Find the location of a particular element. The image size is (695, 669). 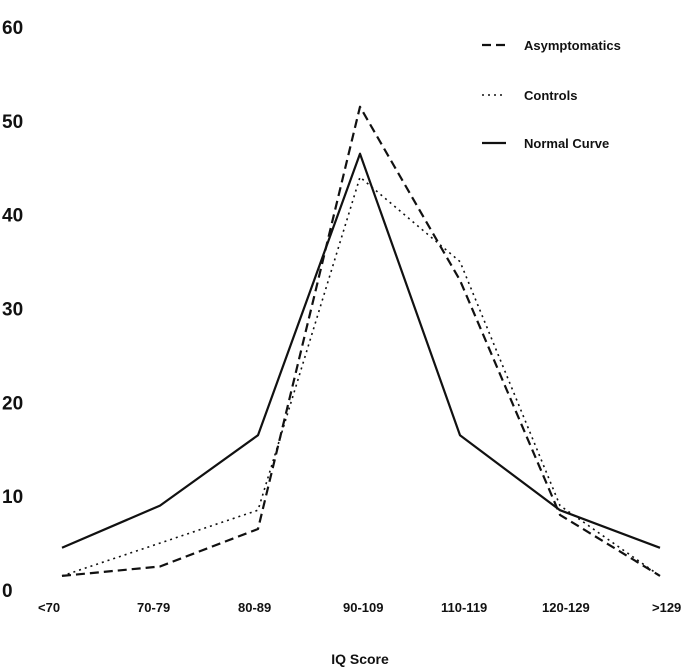

x-tick-label: 70-79 is located at coordinates (153, 607).